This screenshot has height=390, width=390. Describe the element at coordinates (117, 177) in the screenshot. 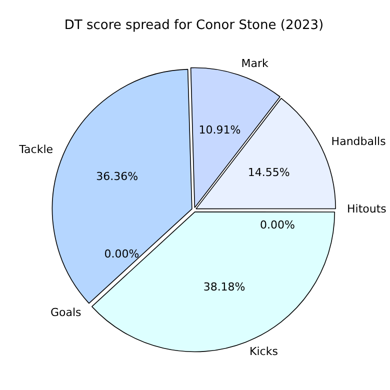

I see `data-label: 36.36%` at that location.